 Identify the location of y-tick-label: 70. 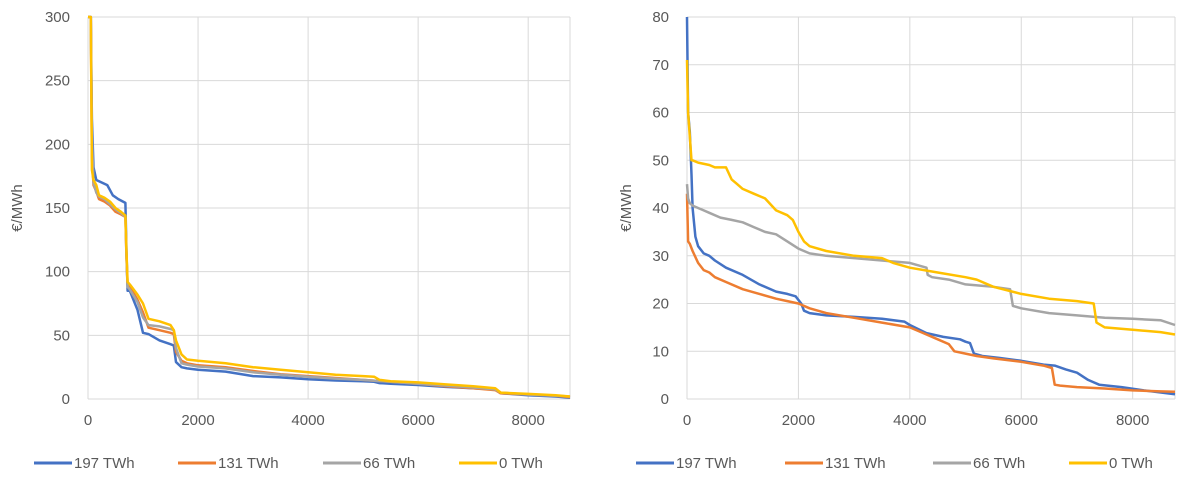
(660, 65).